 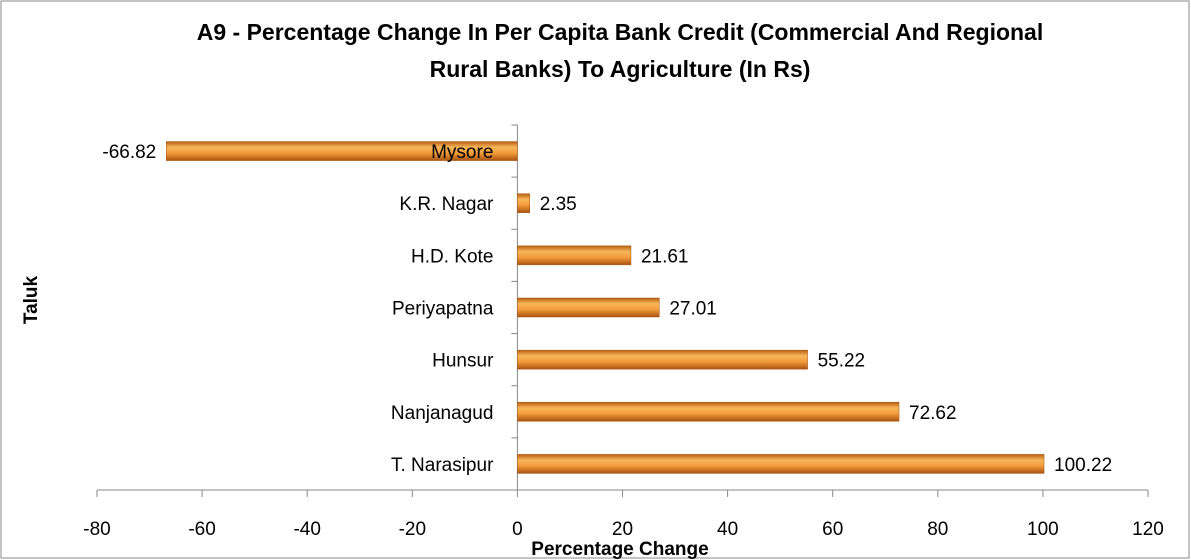 I want to click on data-label: 72.62, so click(x=933, y=413).